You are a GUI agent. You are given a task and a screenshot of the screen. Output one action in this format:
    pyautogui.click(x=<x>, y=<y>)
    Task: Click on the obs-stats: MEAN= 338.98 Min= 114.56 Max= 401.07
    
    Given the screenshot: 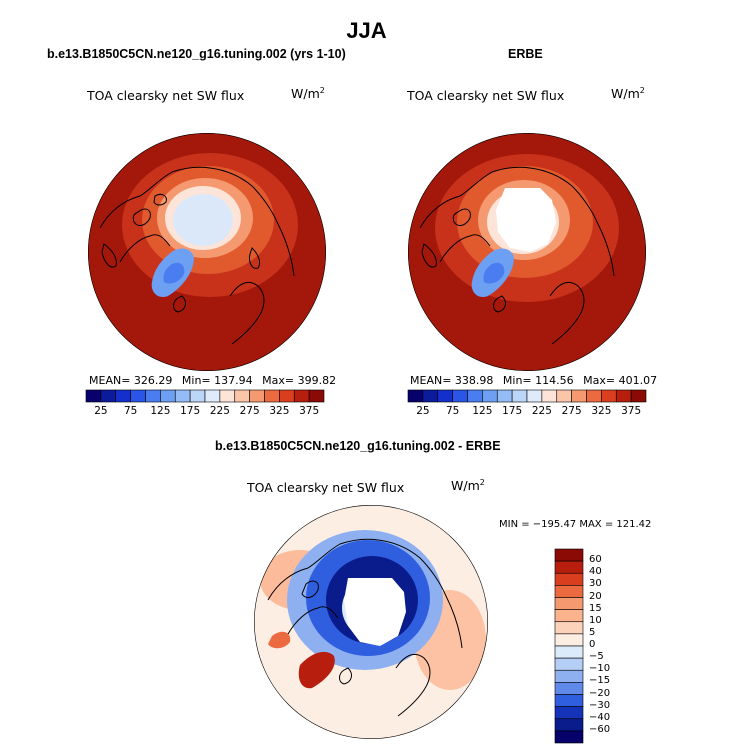 What is the action you would take?
    pyautogui.click(x=536, y=380)
    